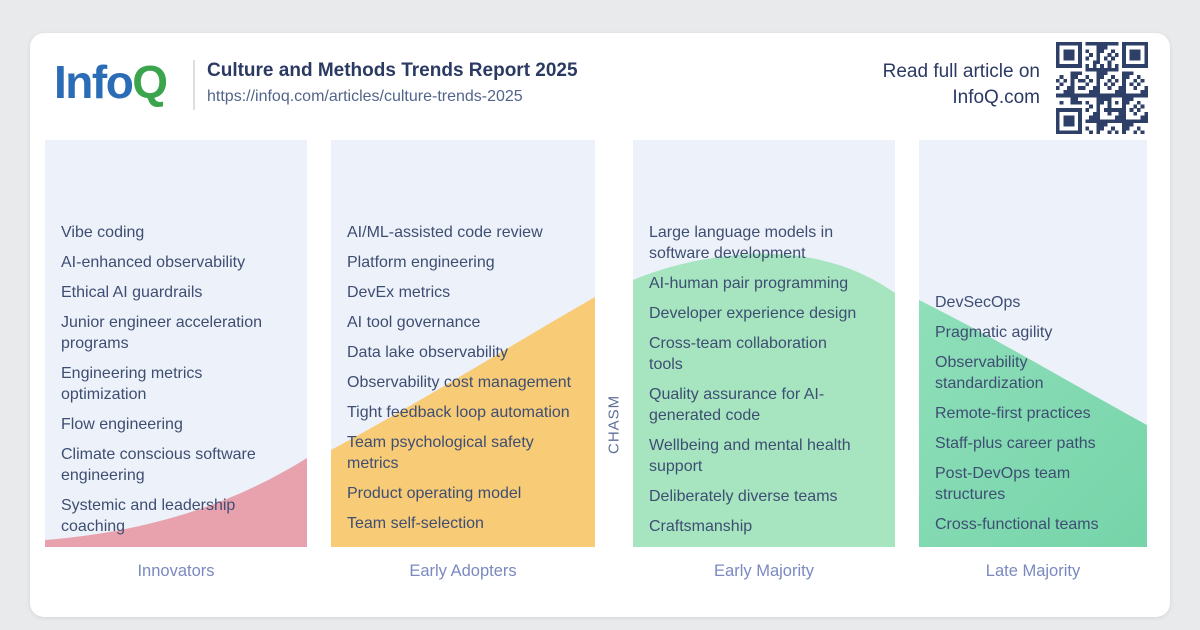  Describe the element at coordinates (415, 523) in the screenshot. I see `trend-item: Team self-selection` at that location.